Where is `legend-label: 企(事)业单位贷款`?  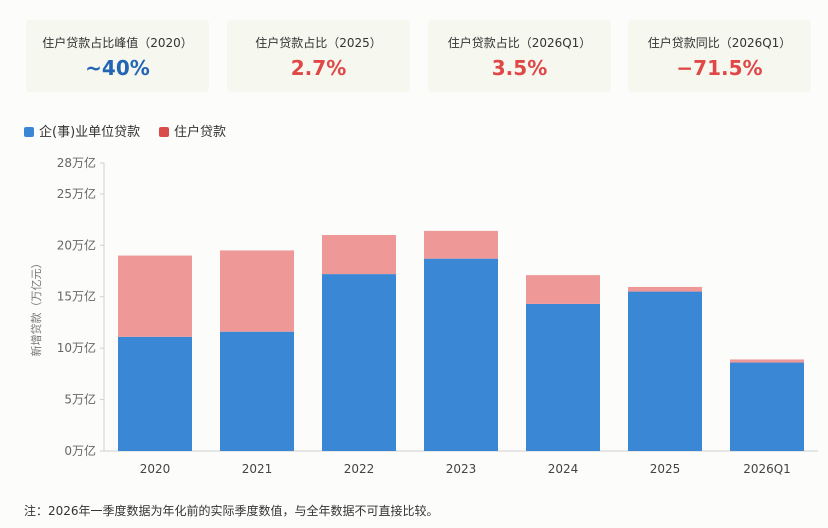
legend-label: 企(事)业单位贷款 is located at coordinates (90, 132).